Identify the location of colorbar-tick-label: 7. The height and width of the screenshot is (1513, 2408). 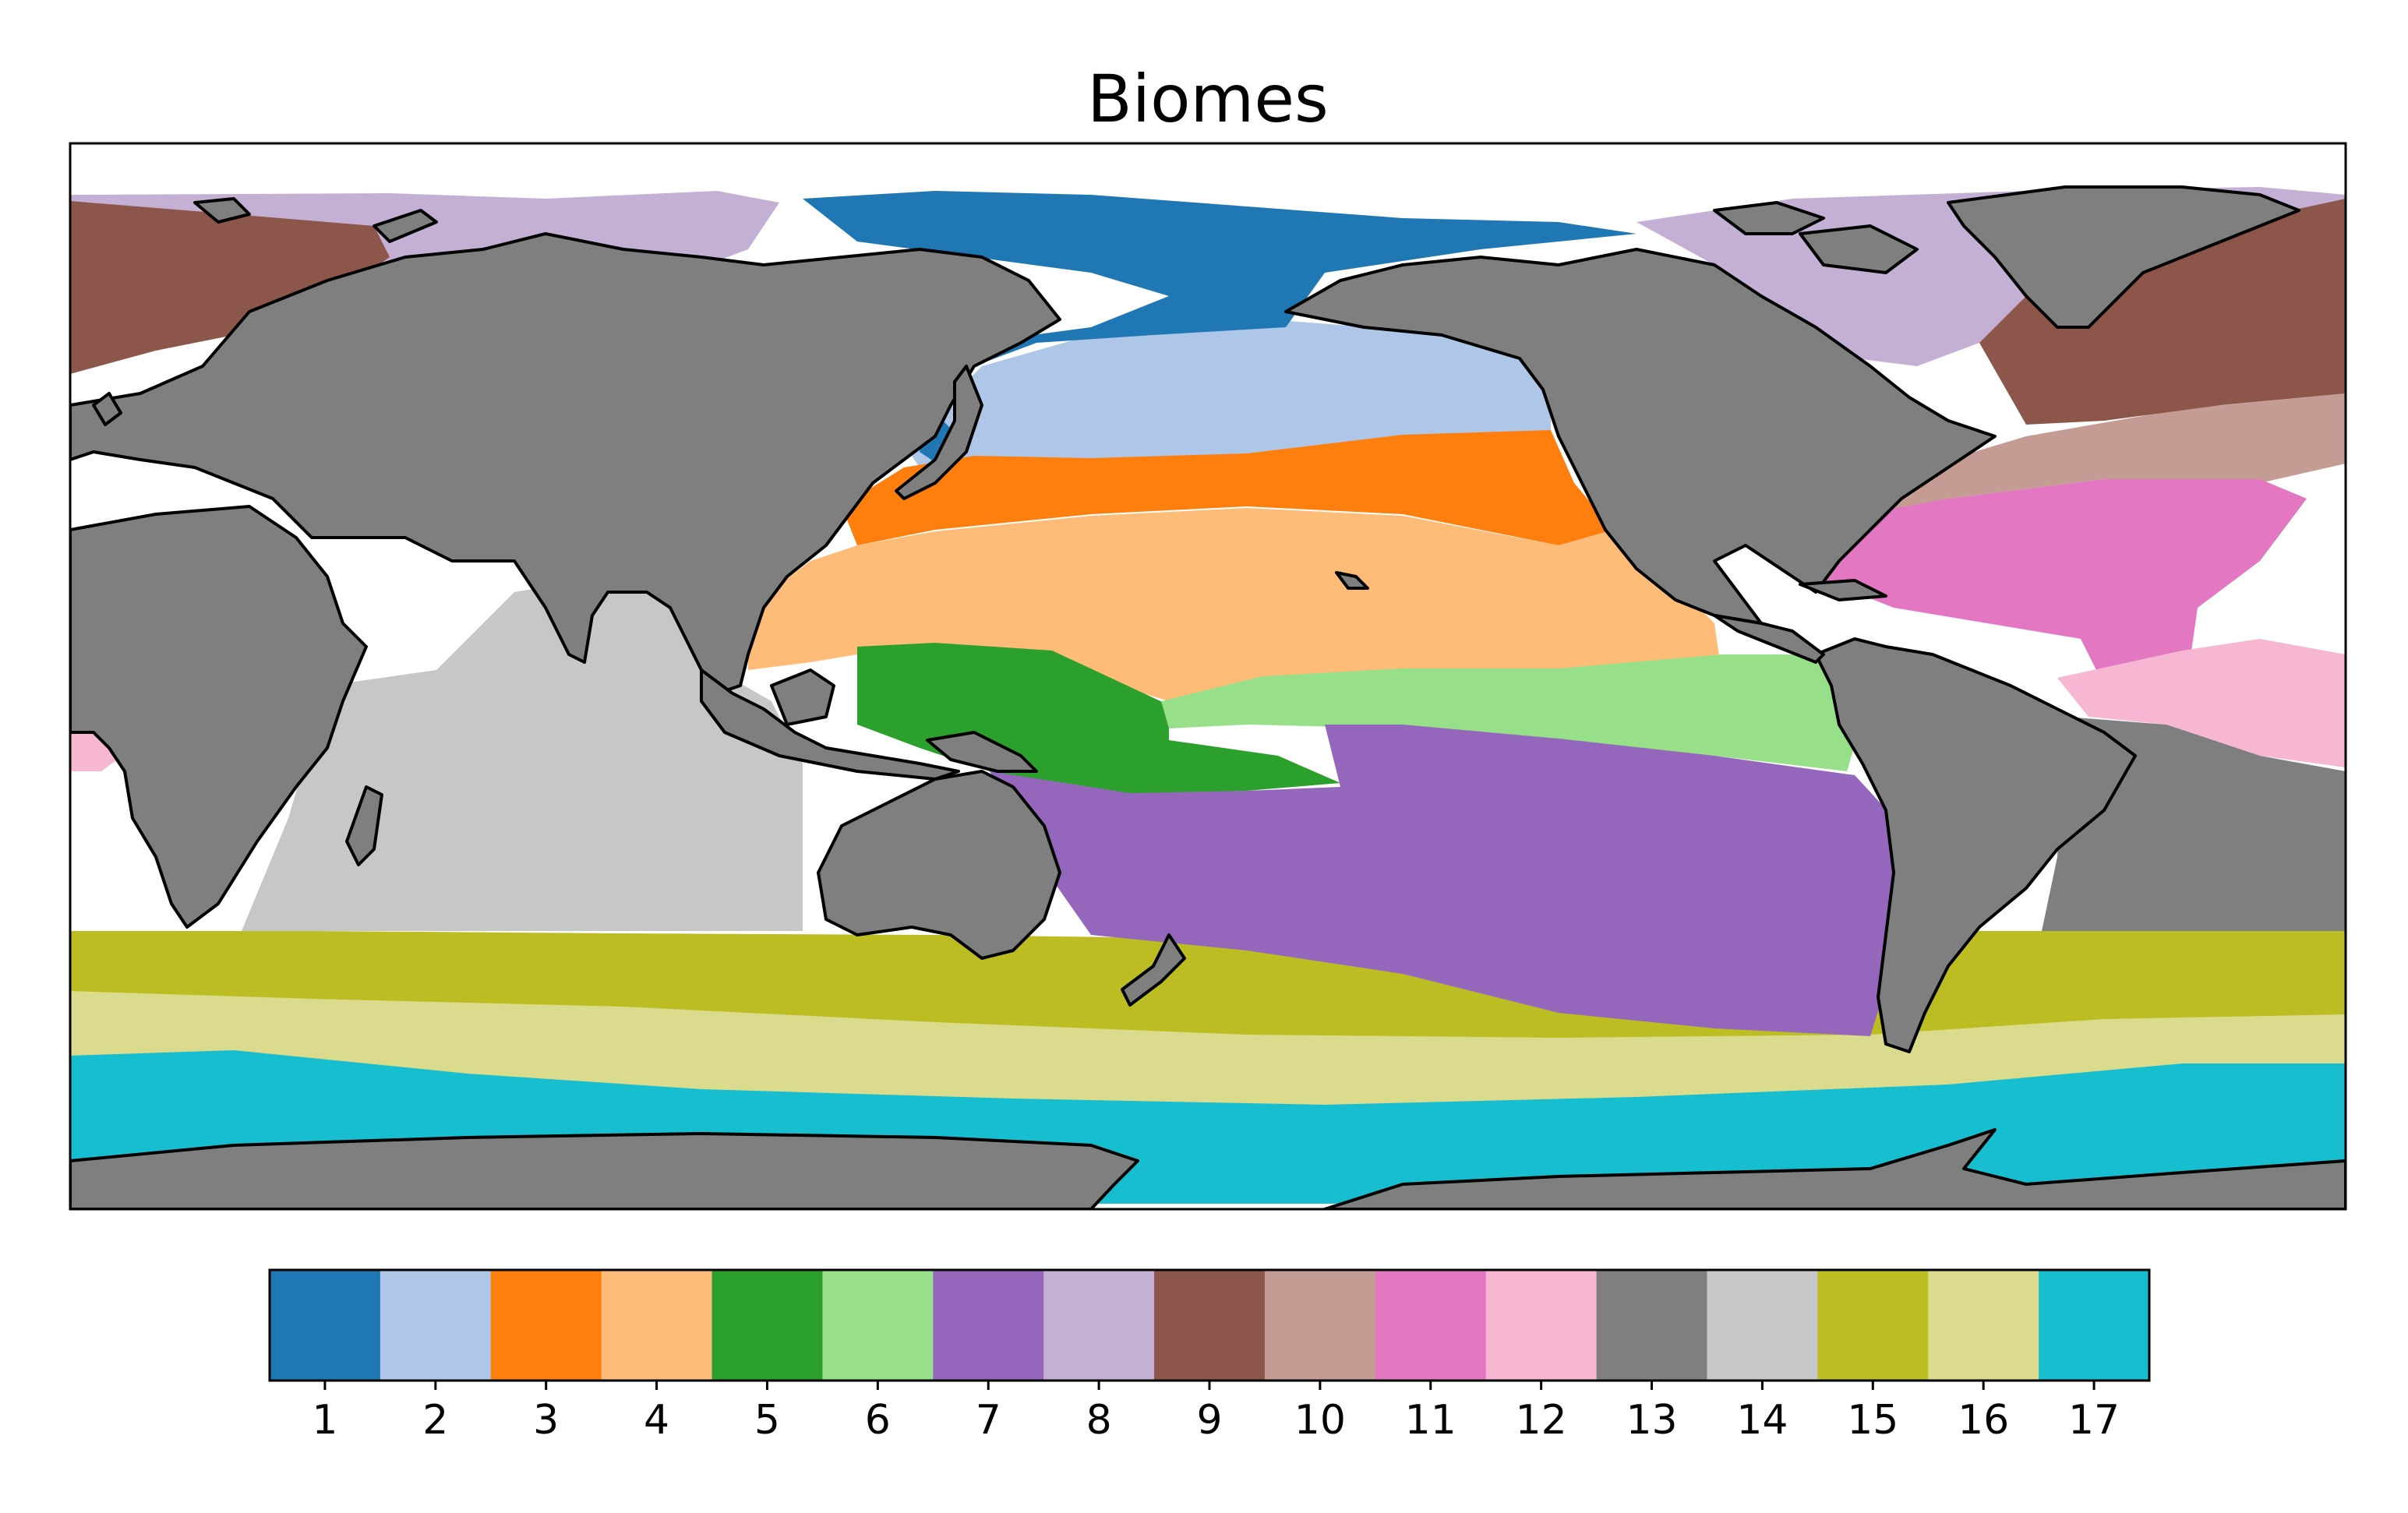
(988, 1420).